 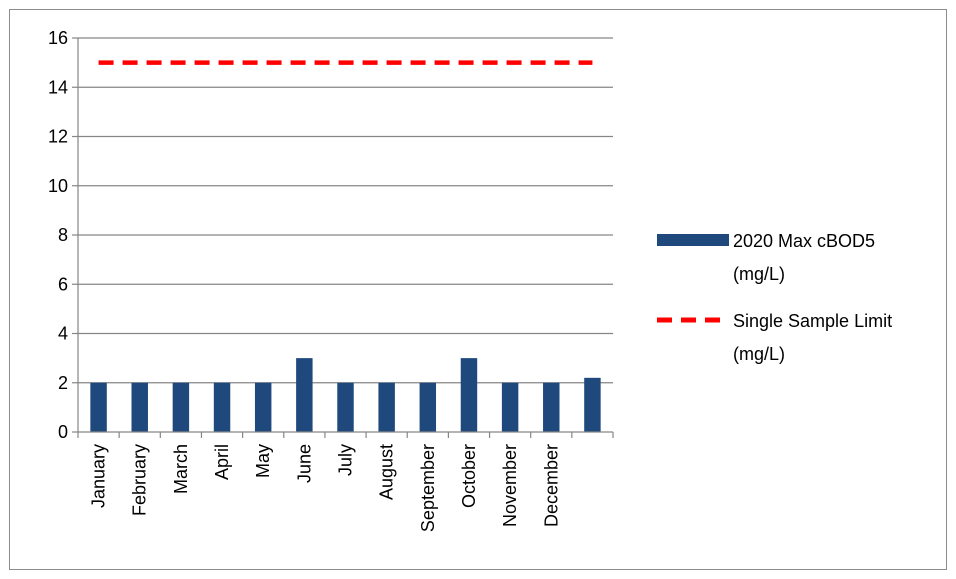 I want to click on bar-series, so click(x=345, y=395).